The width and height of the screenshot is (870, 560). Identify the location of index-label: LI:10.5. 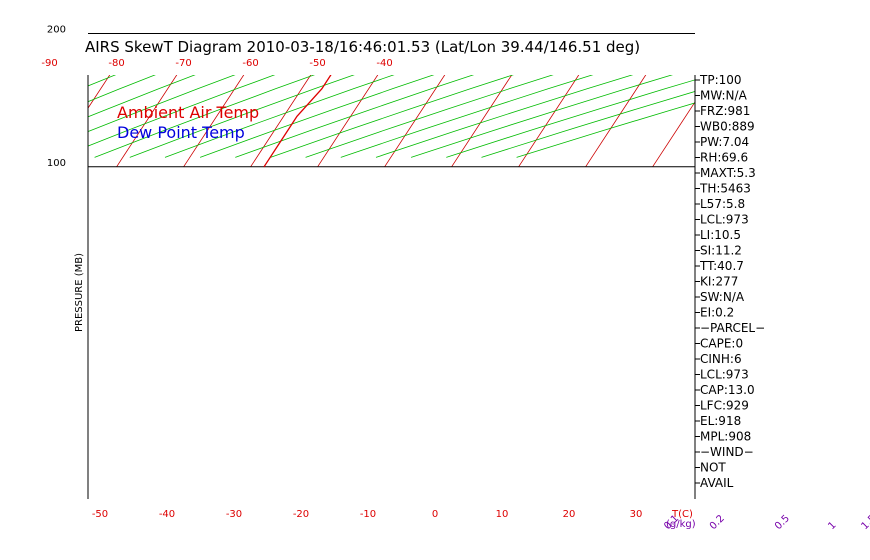
(720, 235).